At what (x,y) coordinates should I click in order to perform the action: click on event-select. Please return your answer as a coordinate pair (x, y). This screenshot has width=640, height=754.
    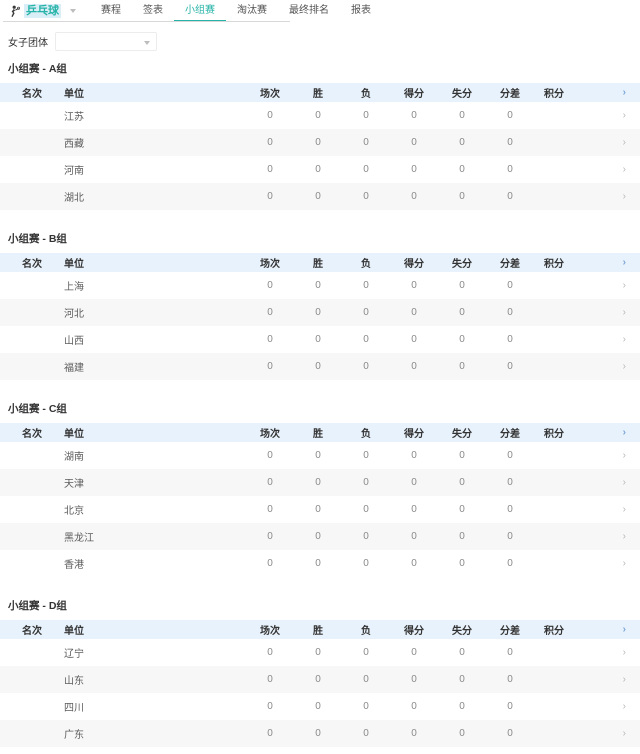
    Looking at the image, I should click on (106, 41).